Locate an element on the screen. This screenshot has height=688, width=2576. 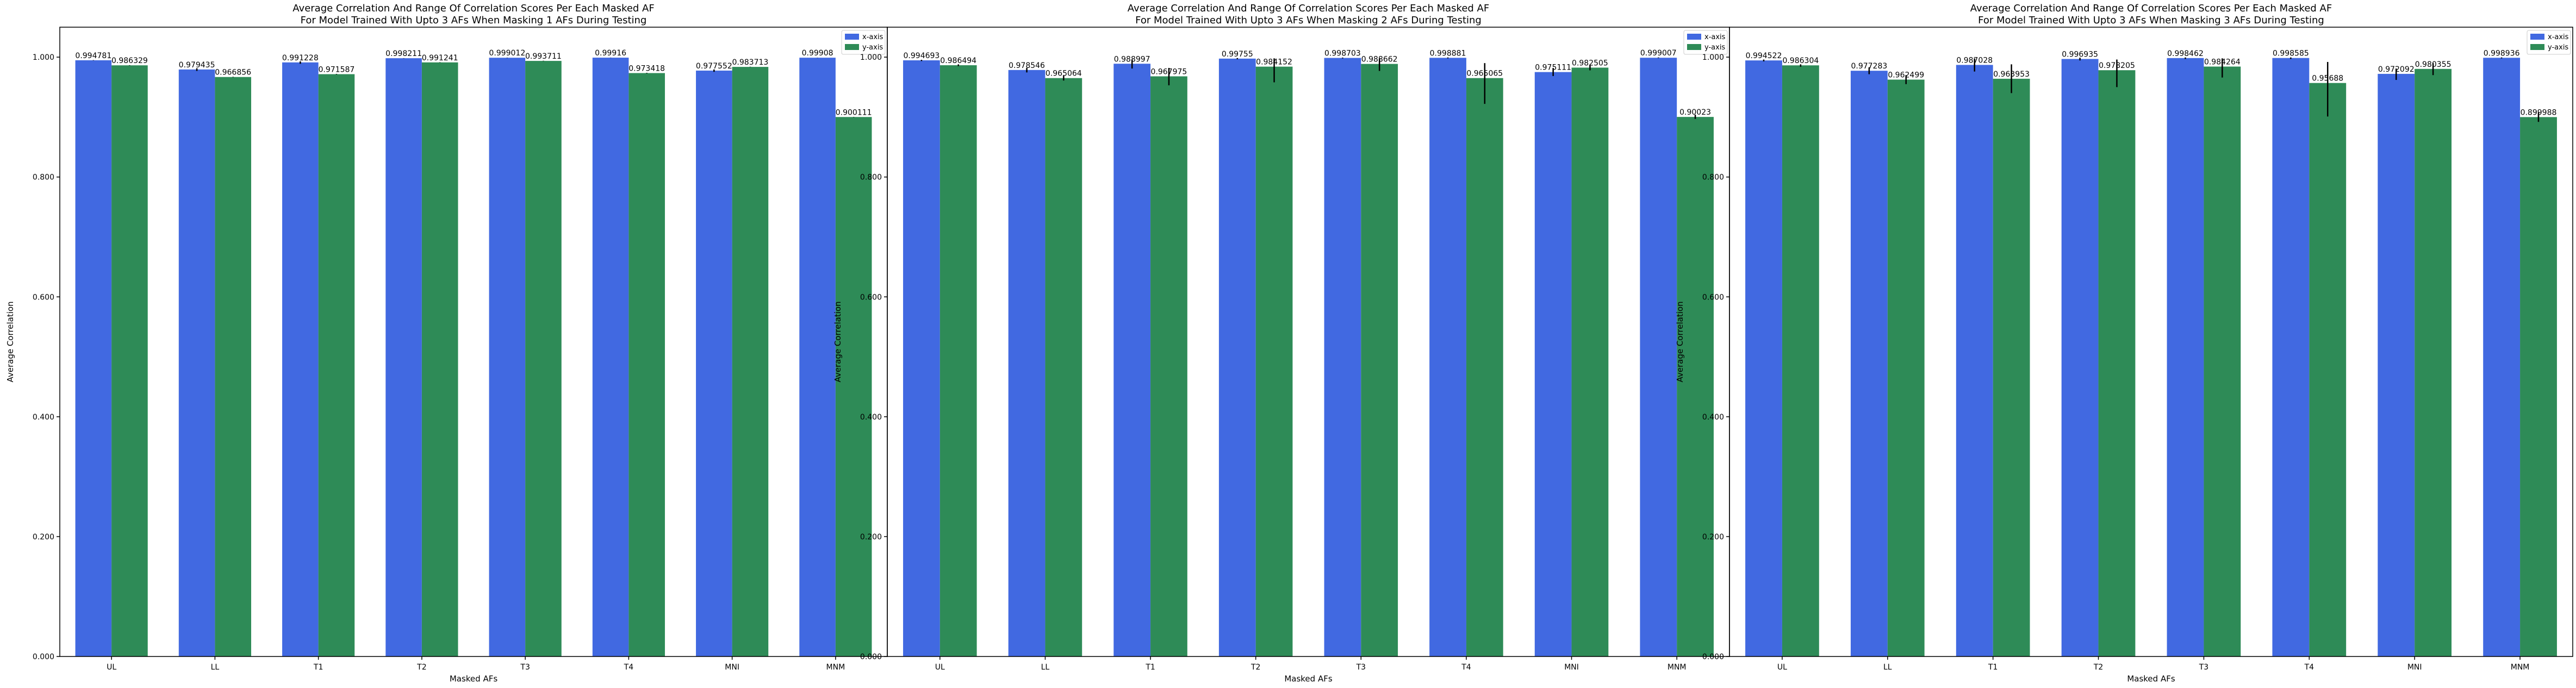
data-label: 0.994693 is located at coordinates (922, 56).